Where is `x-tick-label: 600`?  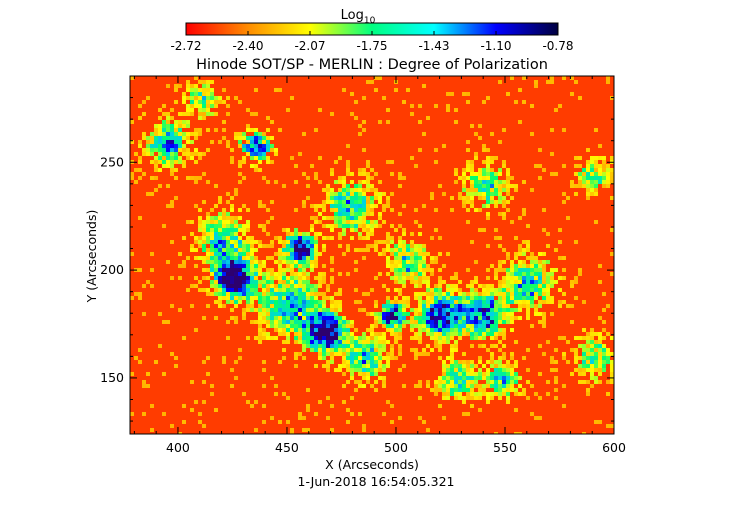
x-tick-label: 600 is located at coordinates (614, 447).